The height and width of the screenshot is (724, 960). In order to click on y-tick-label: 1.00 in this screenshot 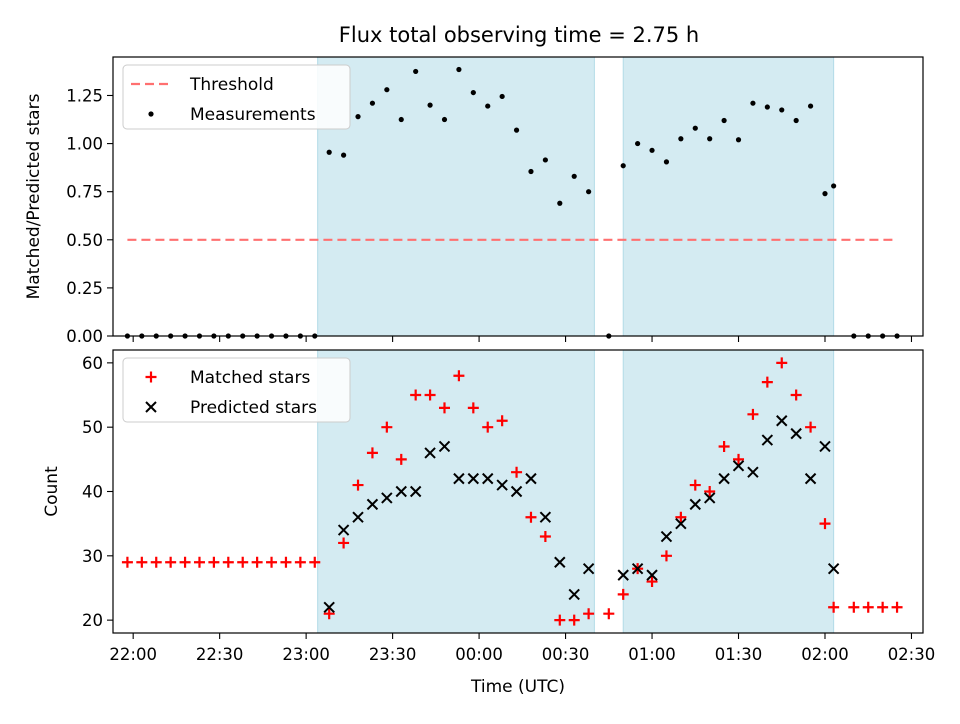, I will do `click(84, 144)`.